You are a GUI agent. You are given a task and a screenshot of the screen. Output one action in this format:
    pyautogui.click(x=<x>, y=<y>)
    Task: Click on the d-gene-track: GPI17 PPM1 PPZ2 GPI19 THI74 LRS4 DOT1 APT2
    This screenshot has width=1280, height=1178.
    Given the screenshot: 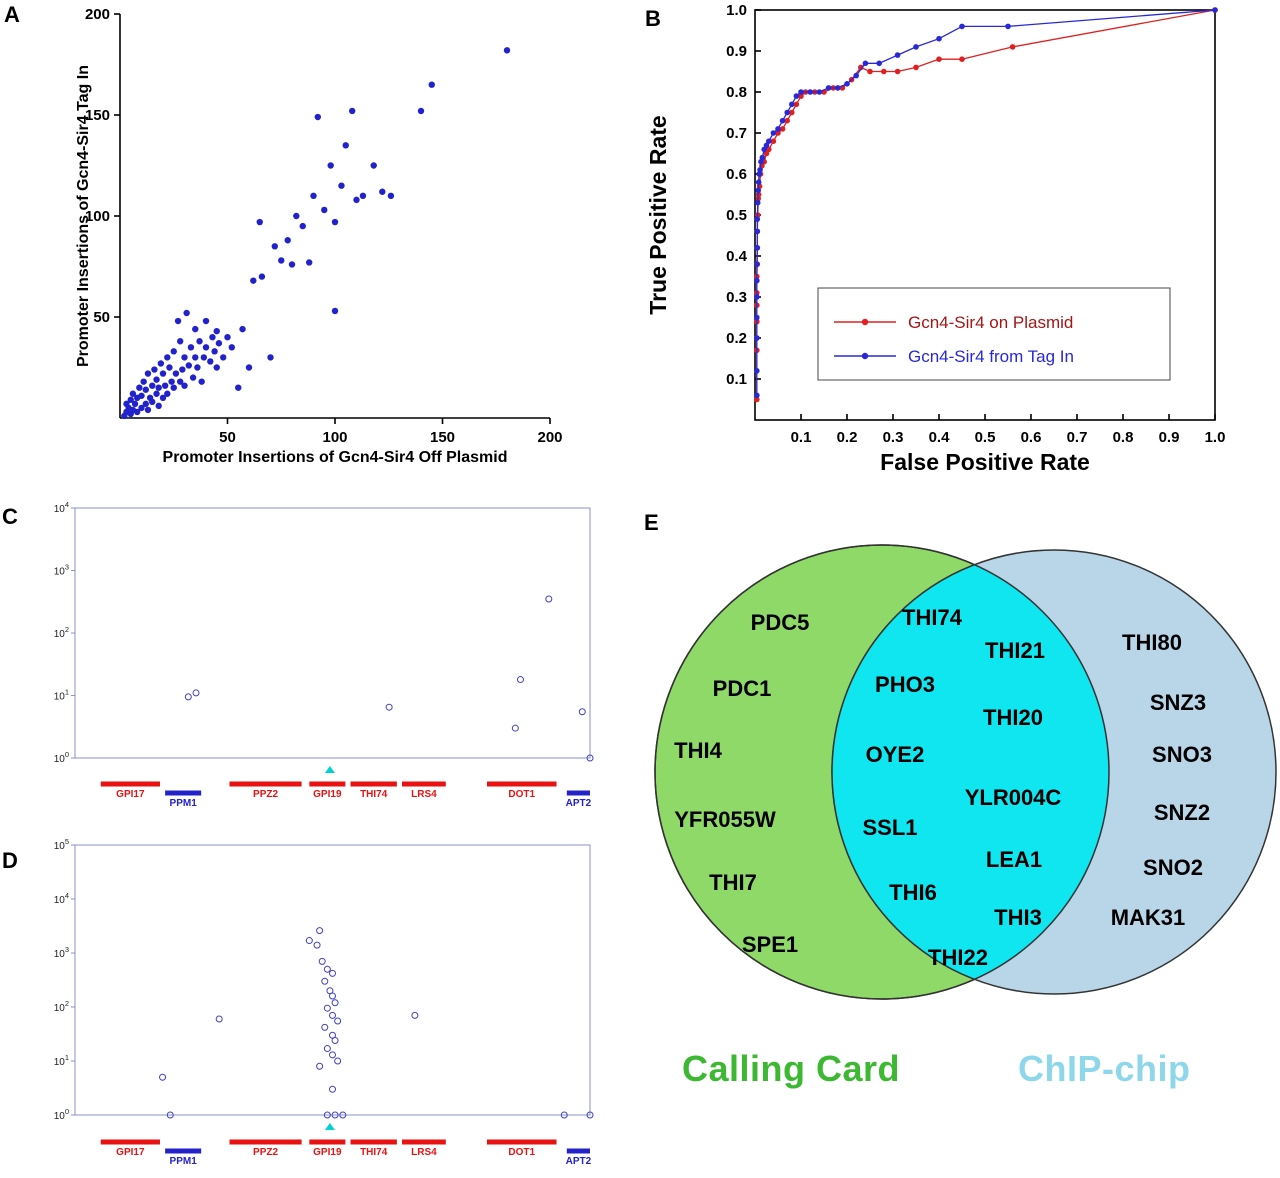 What is the action you would take?
    pyautogui.click(x=346, y=1145)
    